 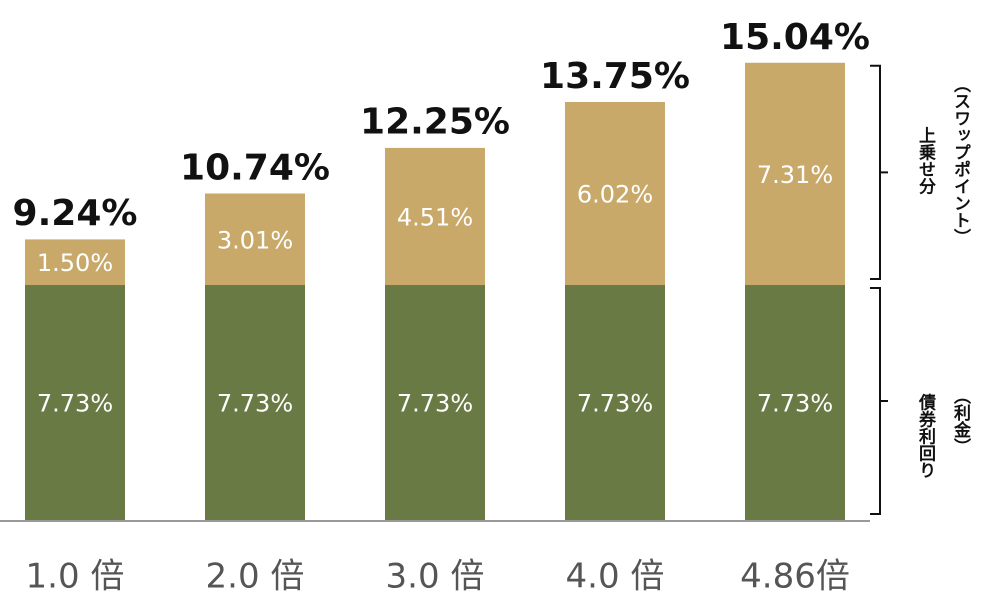 I want to click on x-tick-label: 4.0 倍, so click(x=615, y=577).